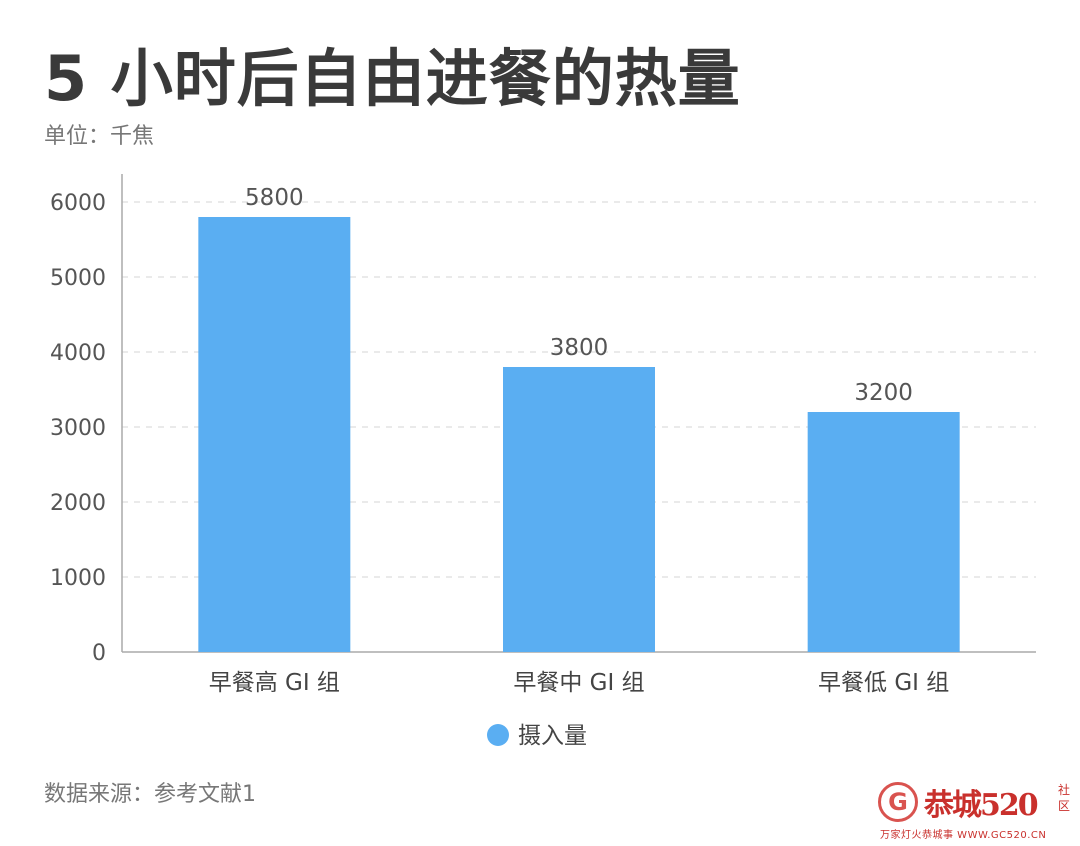 This screenshot has height=846, width=1080. I want to click on x-tick-label: 早餐中 GI 组, so click(578, 683).